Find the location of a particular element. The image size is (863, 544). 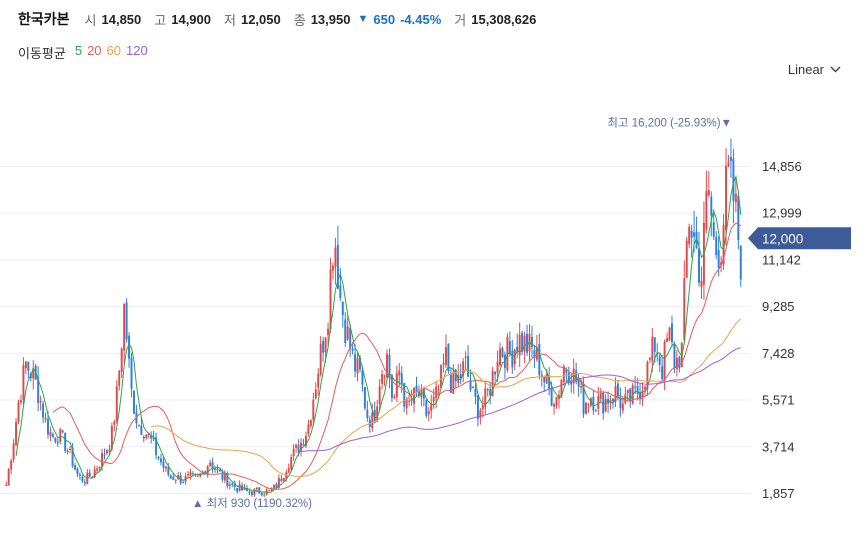

ma-legend: 이동평균 5 20 60 120 is located at coordinates (83, 52).